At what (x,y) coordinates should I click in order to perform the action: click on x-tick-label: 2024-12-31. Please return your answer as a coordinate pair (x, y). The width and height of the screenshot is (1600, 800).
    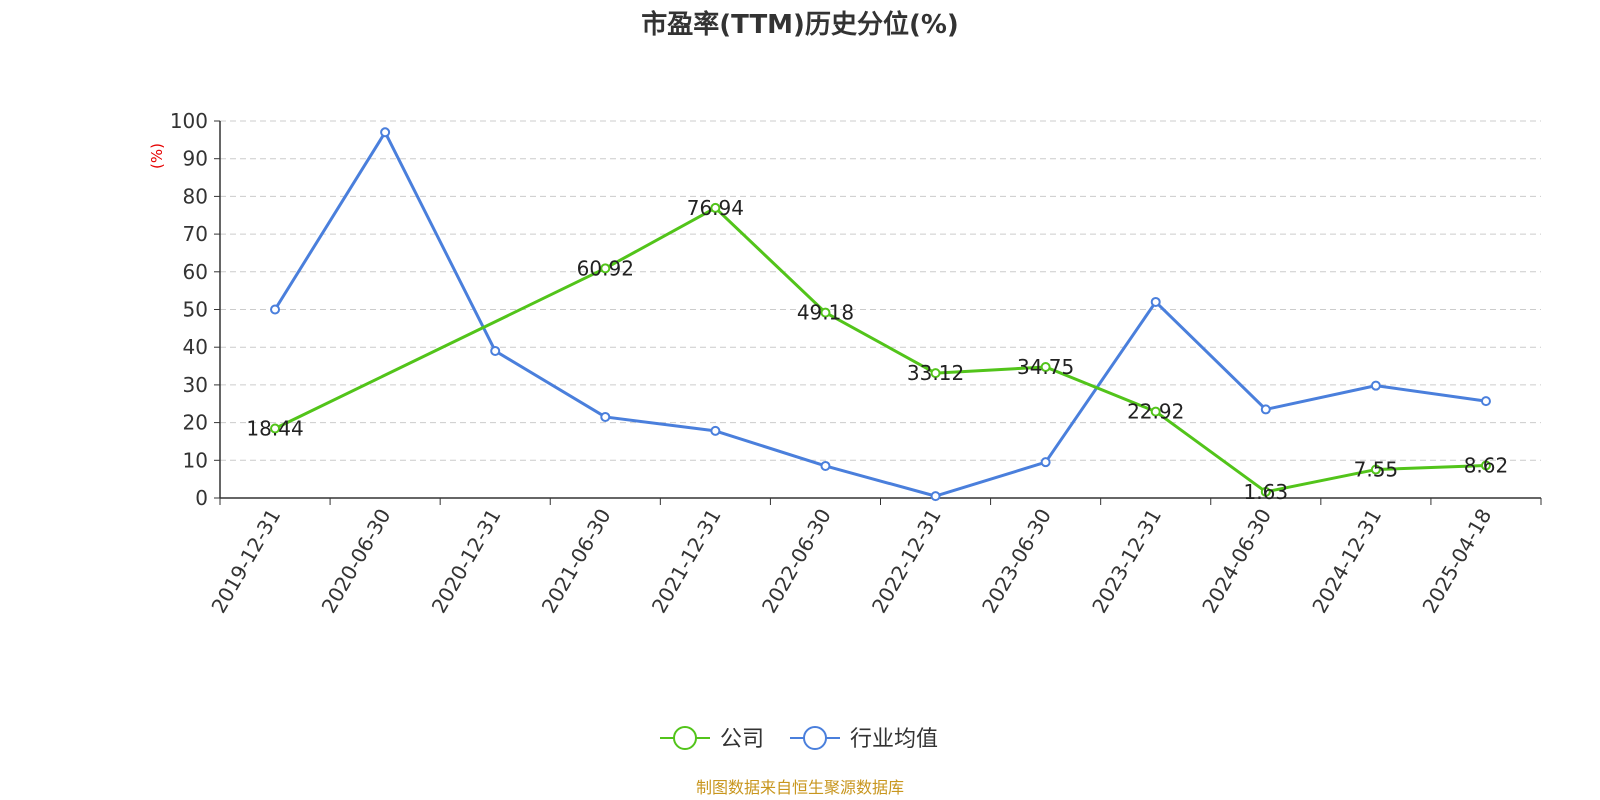
    Looking at the image, I should click on (1346, 561).